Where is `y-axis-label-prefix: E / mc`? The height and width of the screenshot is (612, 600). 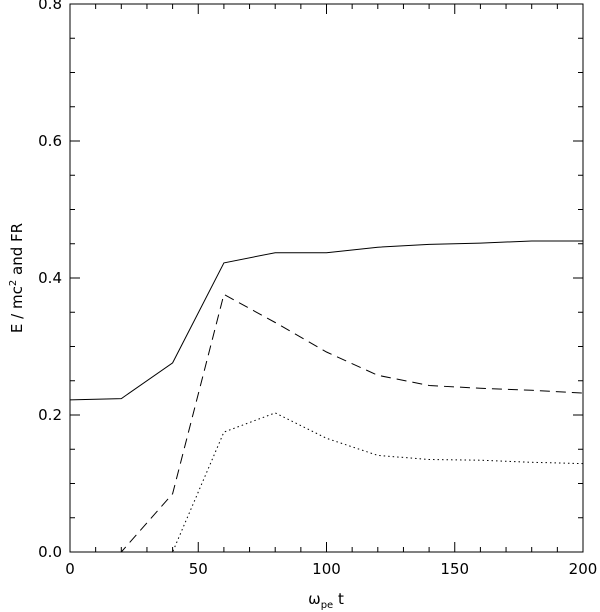 y-axis-label-prefix: E / mc is located at coordinates (17, 309).